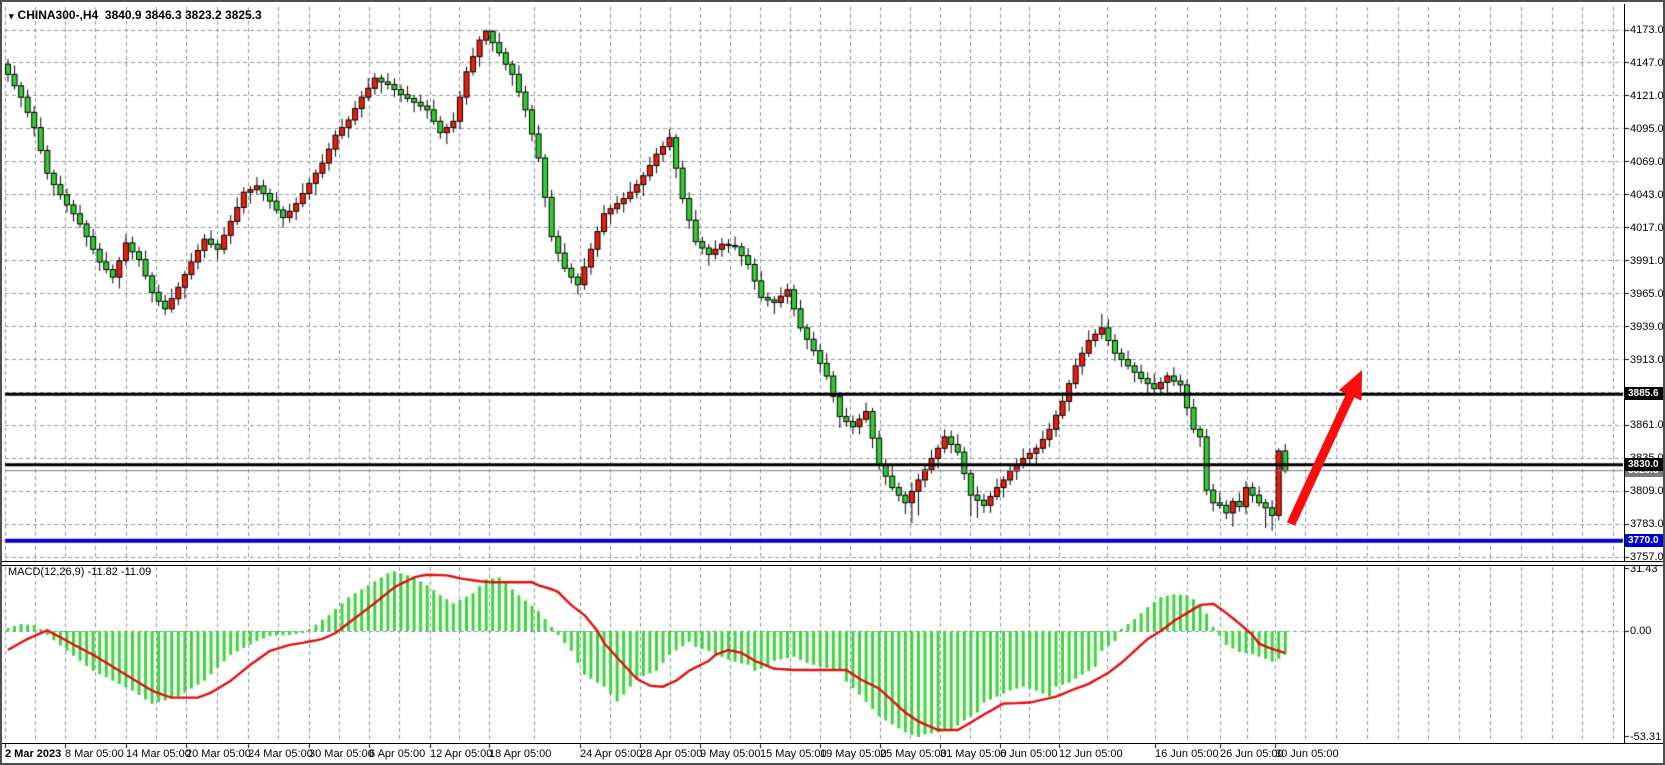  What do you see at coordinates (1647, 161) in the screenshot?
I see `price-axis-label: 4069.0` at bounding box center [1647, 161].